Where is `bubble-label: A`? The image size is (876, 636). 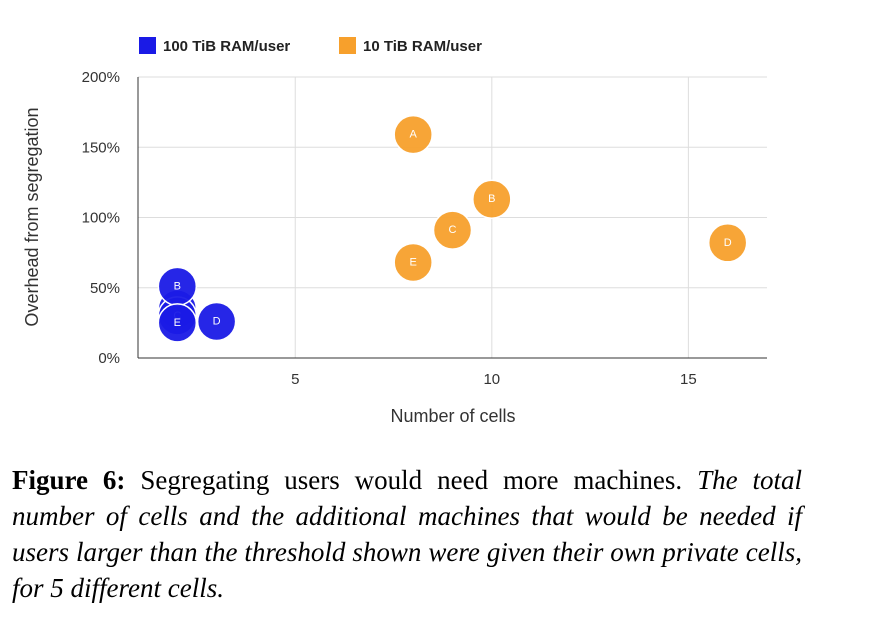 bubble-label: A is located at coordinates (414, 135).